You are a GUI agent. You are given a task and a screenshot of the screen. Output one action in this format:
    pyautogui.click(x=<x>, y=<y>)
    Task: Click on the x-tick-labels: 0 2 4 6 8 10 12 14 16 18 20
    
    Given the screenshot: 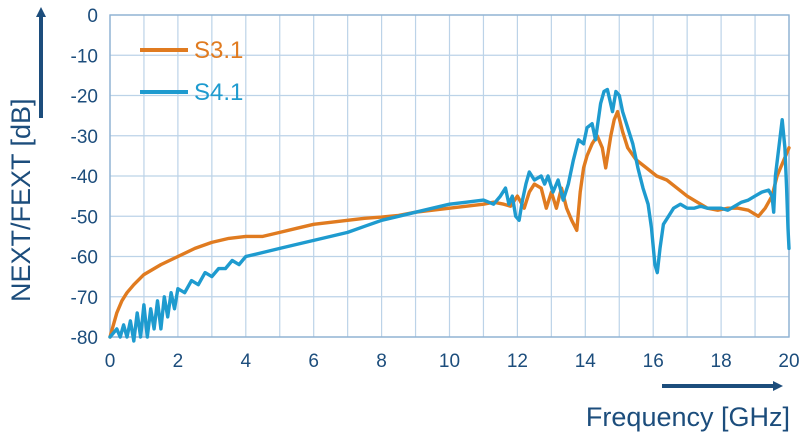 What is the action you would take?
    pyautogui.click(x=452, y=361)
    